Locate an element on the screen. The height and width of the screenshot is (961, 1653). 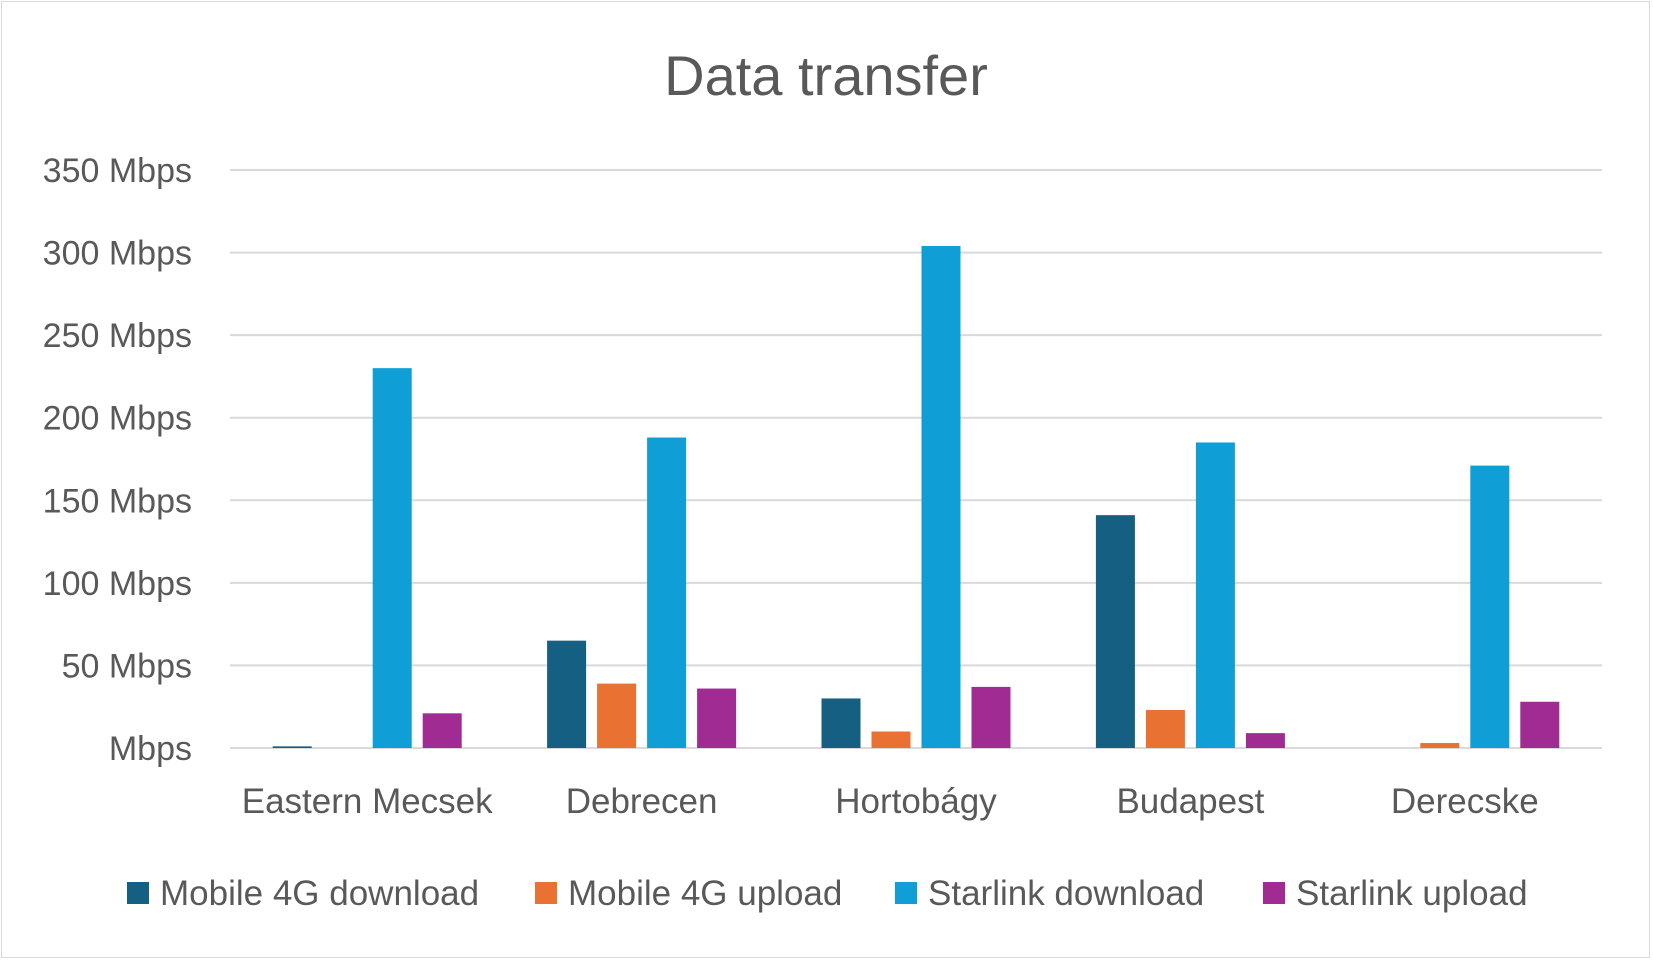
y-tick-label: 300 Mbps is located at coordinates (117, 254).